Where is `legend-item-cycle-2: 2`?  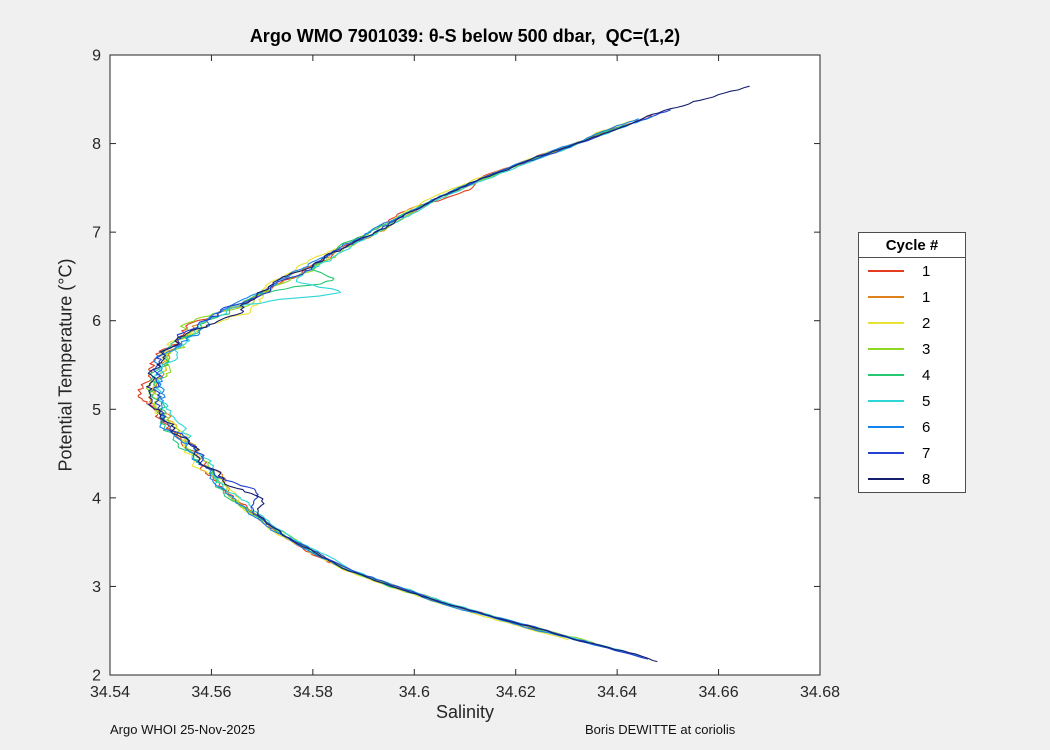
legend-item-cycle-2: 2 is located at coordinates (912, 323).